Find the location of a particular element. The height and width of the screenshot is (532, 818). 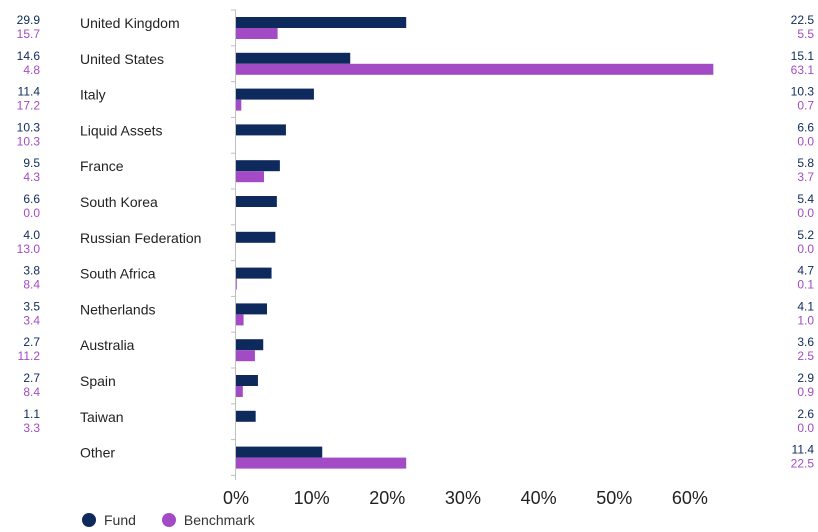

left-value-fund: 29.9 is located at coordinates (29, 20).